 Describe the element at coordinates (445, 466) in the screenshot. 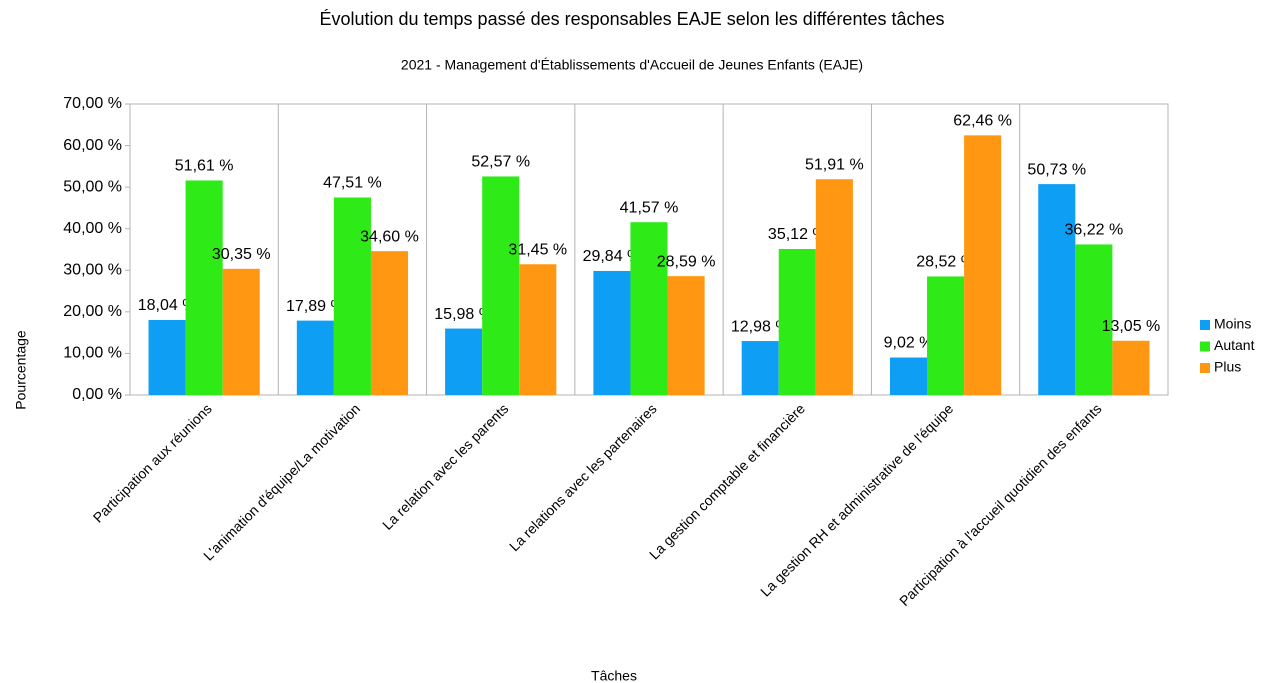

I see `x-tick-label: La relation avec les parents` at that location.